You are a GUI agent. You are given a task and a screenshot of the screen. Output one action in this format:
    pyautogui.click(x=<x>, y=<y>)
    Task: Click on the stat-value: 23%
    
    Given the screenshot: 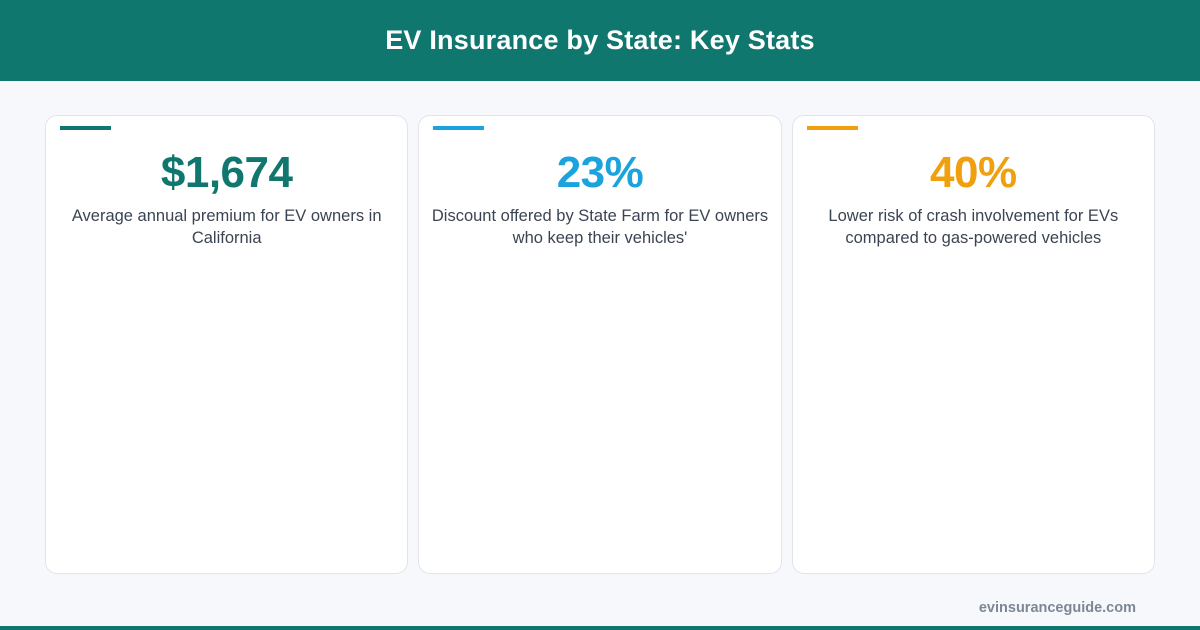 What is the action you would take?
    pyautogui.click(x=600, y=172)
    